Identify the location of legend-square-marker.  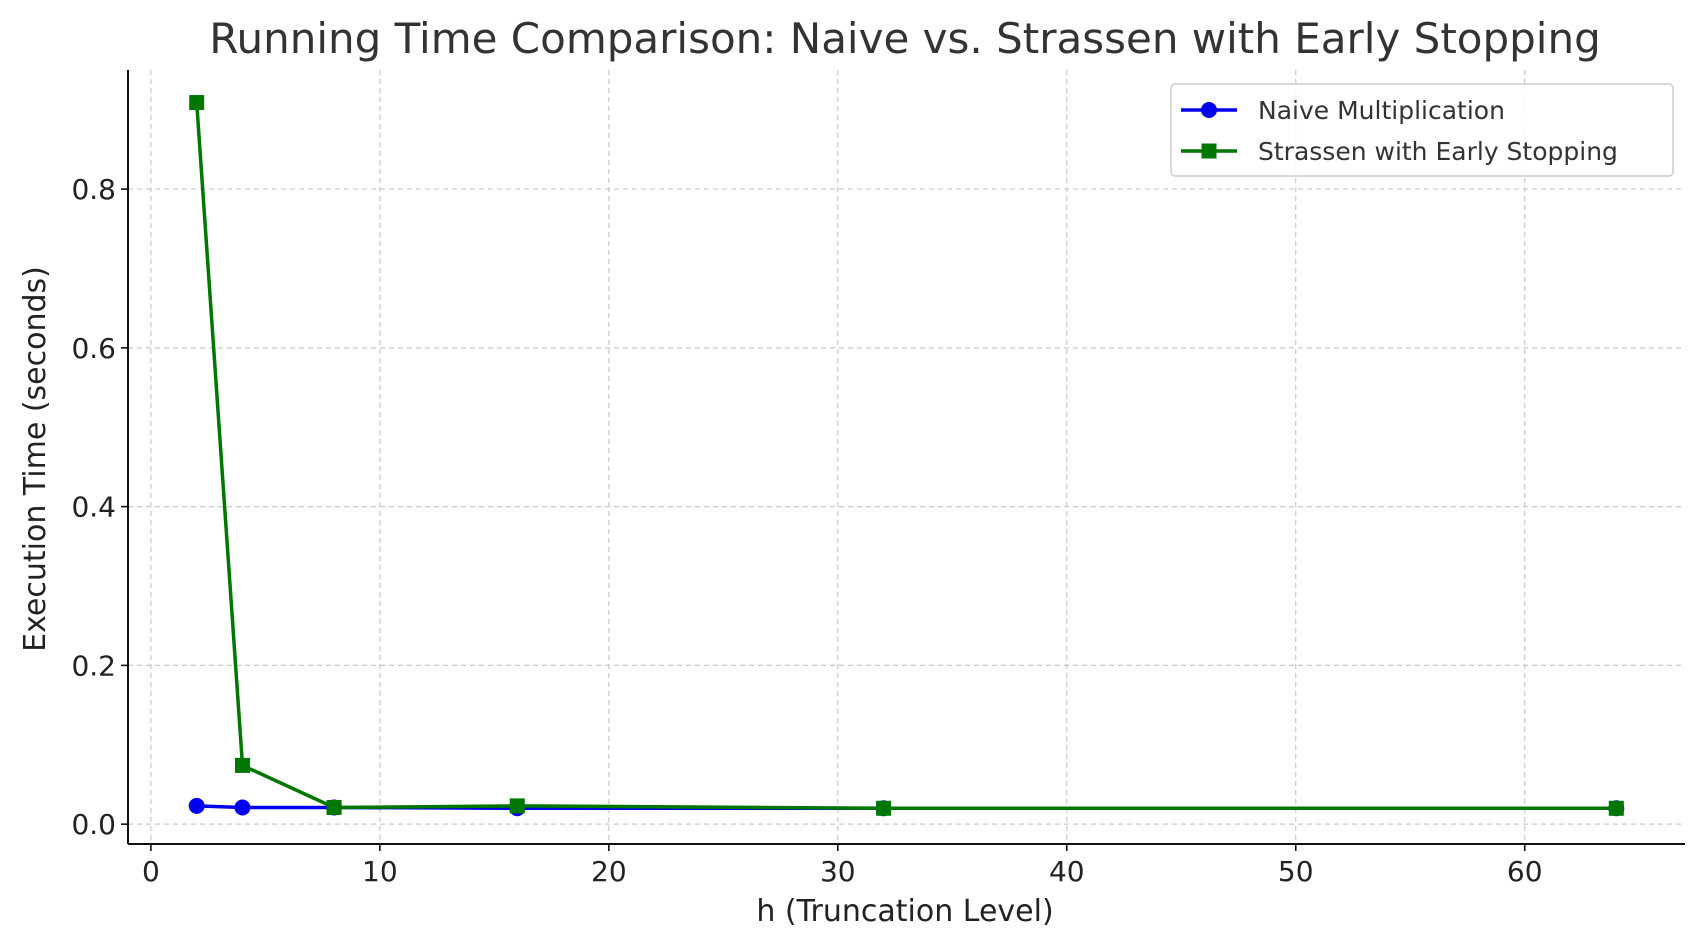
(1209, 151).